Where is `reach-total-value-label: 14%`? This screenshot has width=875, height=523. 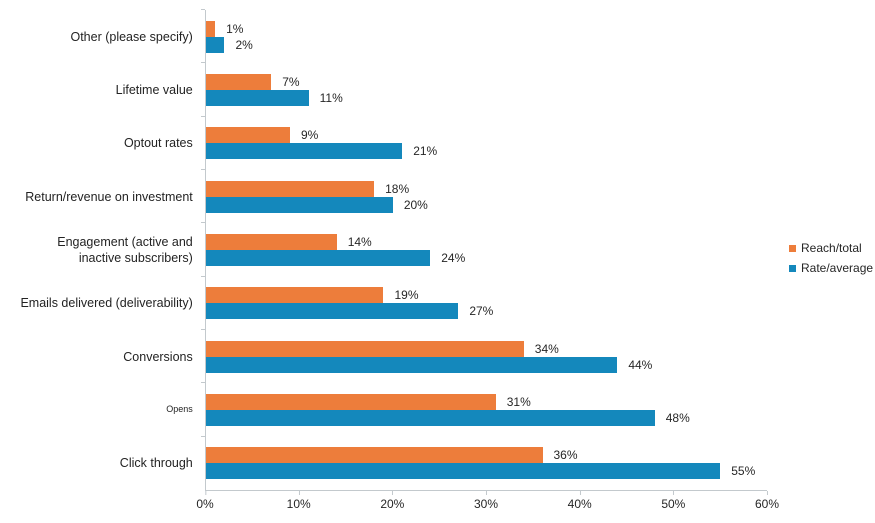 reach-total-value-label: 14% is located at coordinates (359, 241).